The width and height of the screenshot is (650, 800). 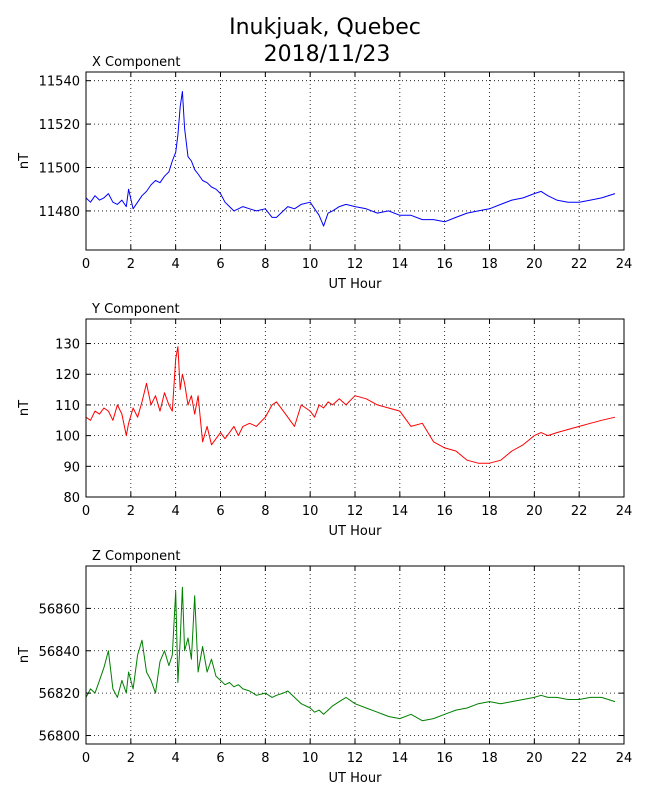 I want to click on panel-title: Z Component, so click(x=136, y=556).